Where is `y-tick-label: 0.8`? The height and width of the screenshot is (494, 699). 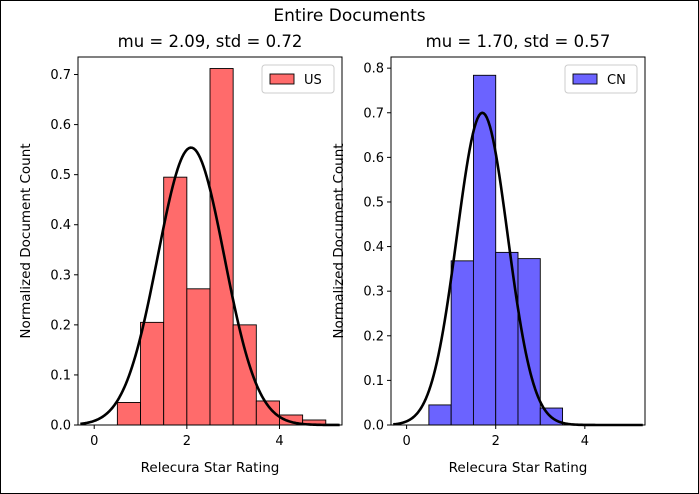
y-tick-label: 0.8 is located at coordinates (373, 69).